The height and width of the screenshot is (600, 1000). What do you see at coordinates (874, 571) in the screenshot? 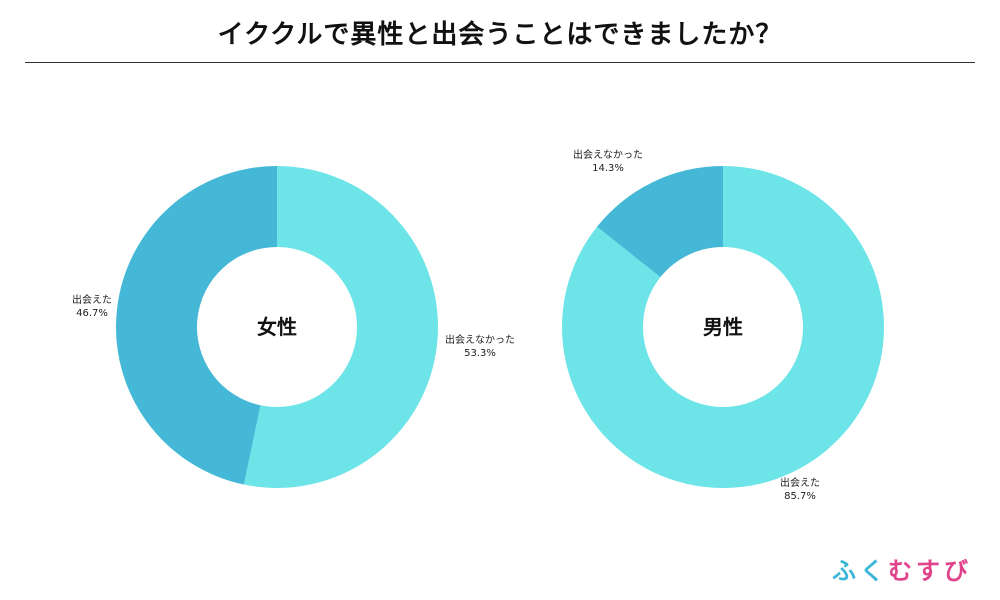
I see `logo-char: く` at bounding box center [874, 571].